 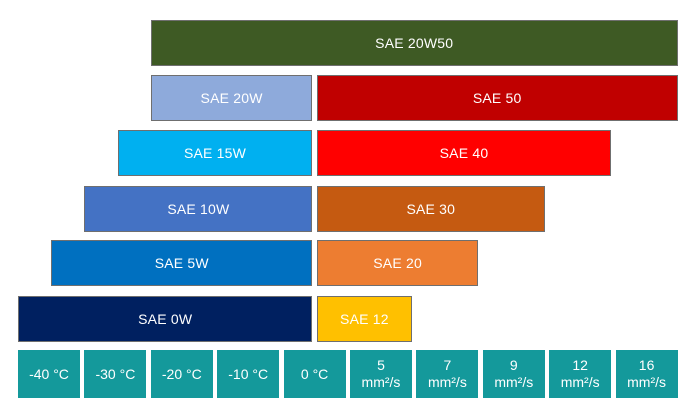 I want to click on scale-cell-4: 0 °C, so click(x=314, y=374).